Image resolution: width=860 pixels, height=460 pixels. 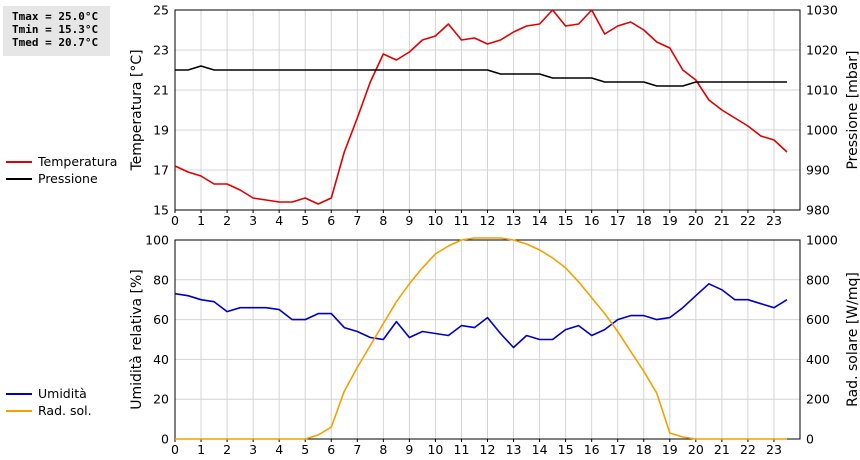 I want to click on legend-swatch-temperatura, so click(x=19, y=161).